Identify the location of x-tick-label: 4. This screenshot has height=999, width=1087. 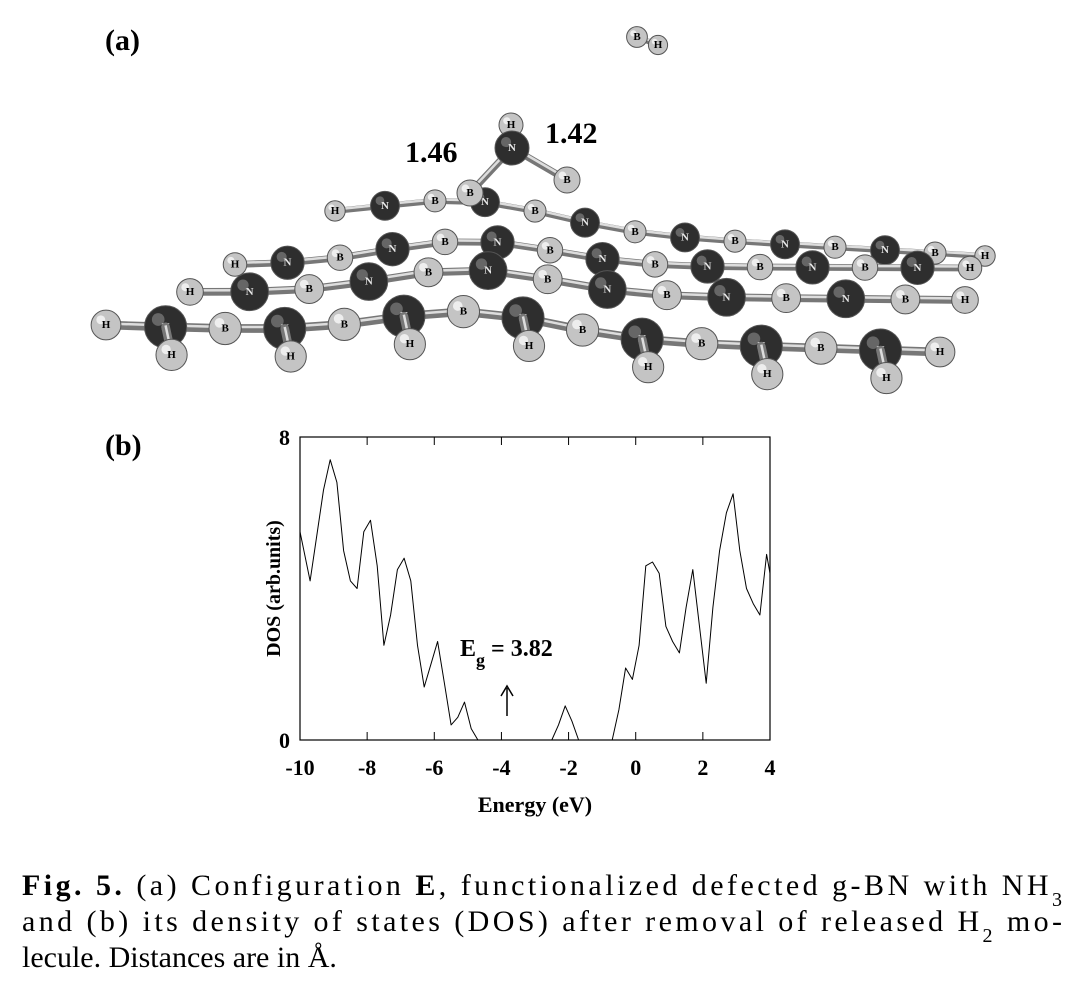
(770, 767).